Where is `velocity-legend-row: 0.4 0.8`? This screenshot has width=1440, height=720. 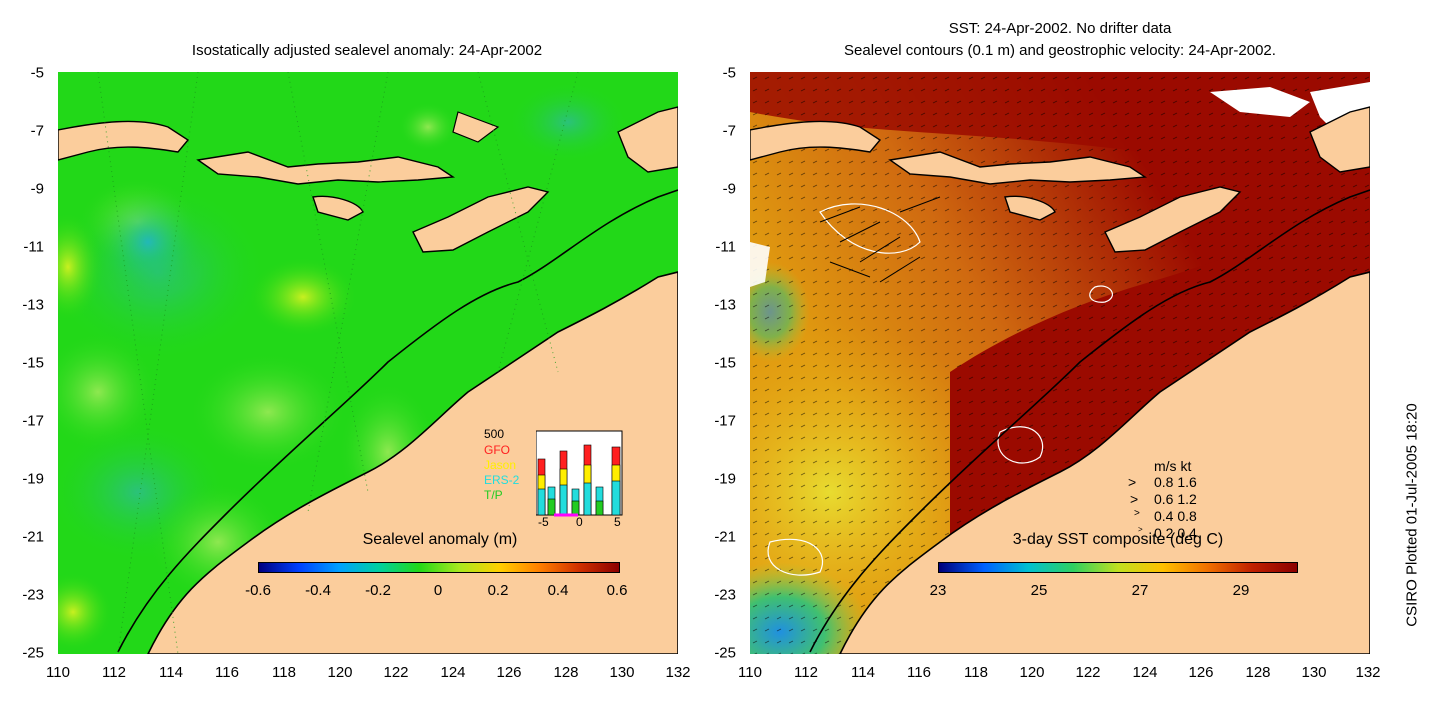 velocity-legend-row: 0.4 0.8 is located at coordinates (1175, 516).